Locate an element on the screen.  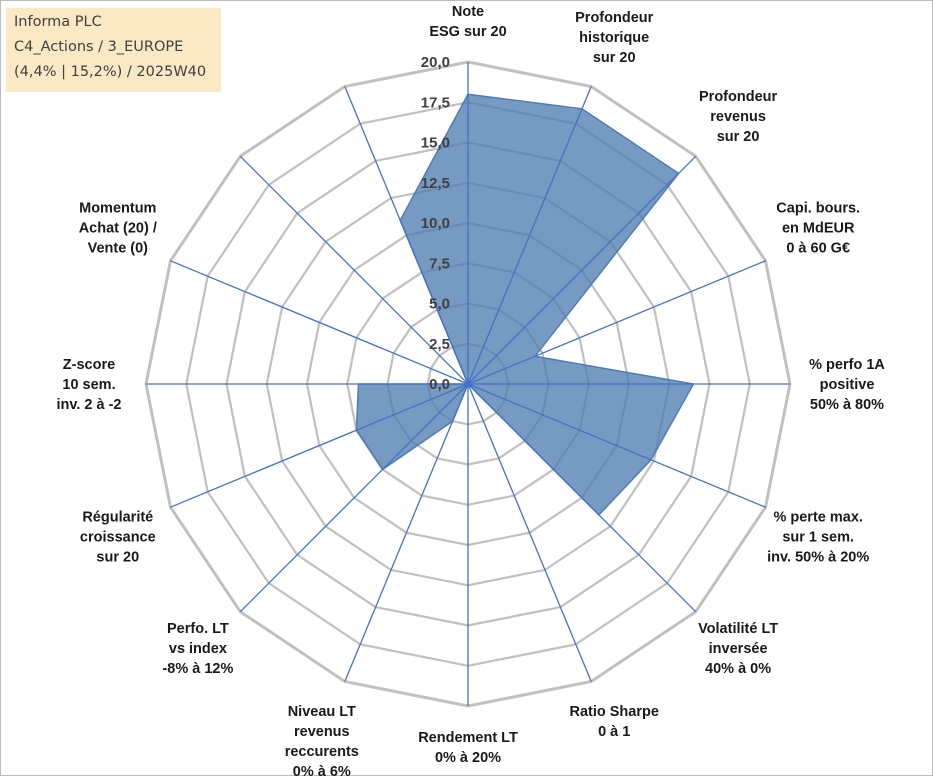
tick-label: 5,0 is located at coordinates (439, 304).